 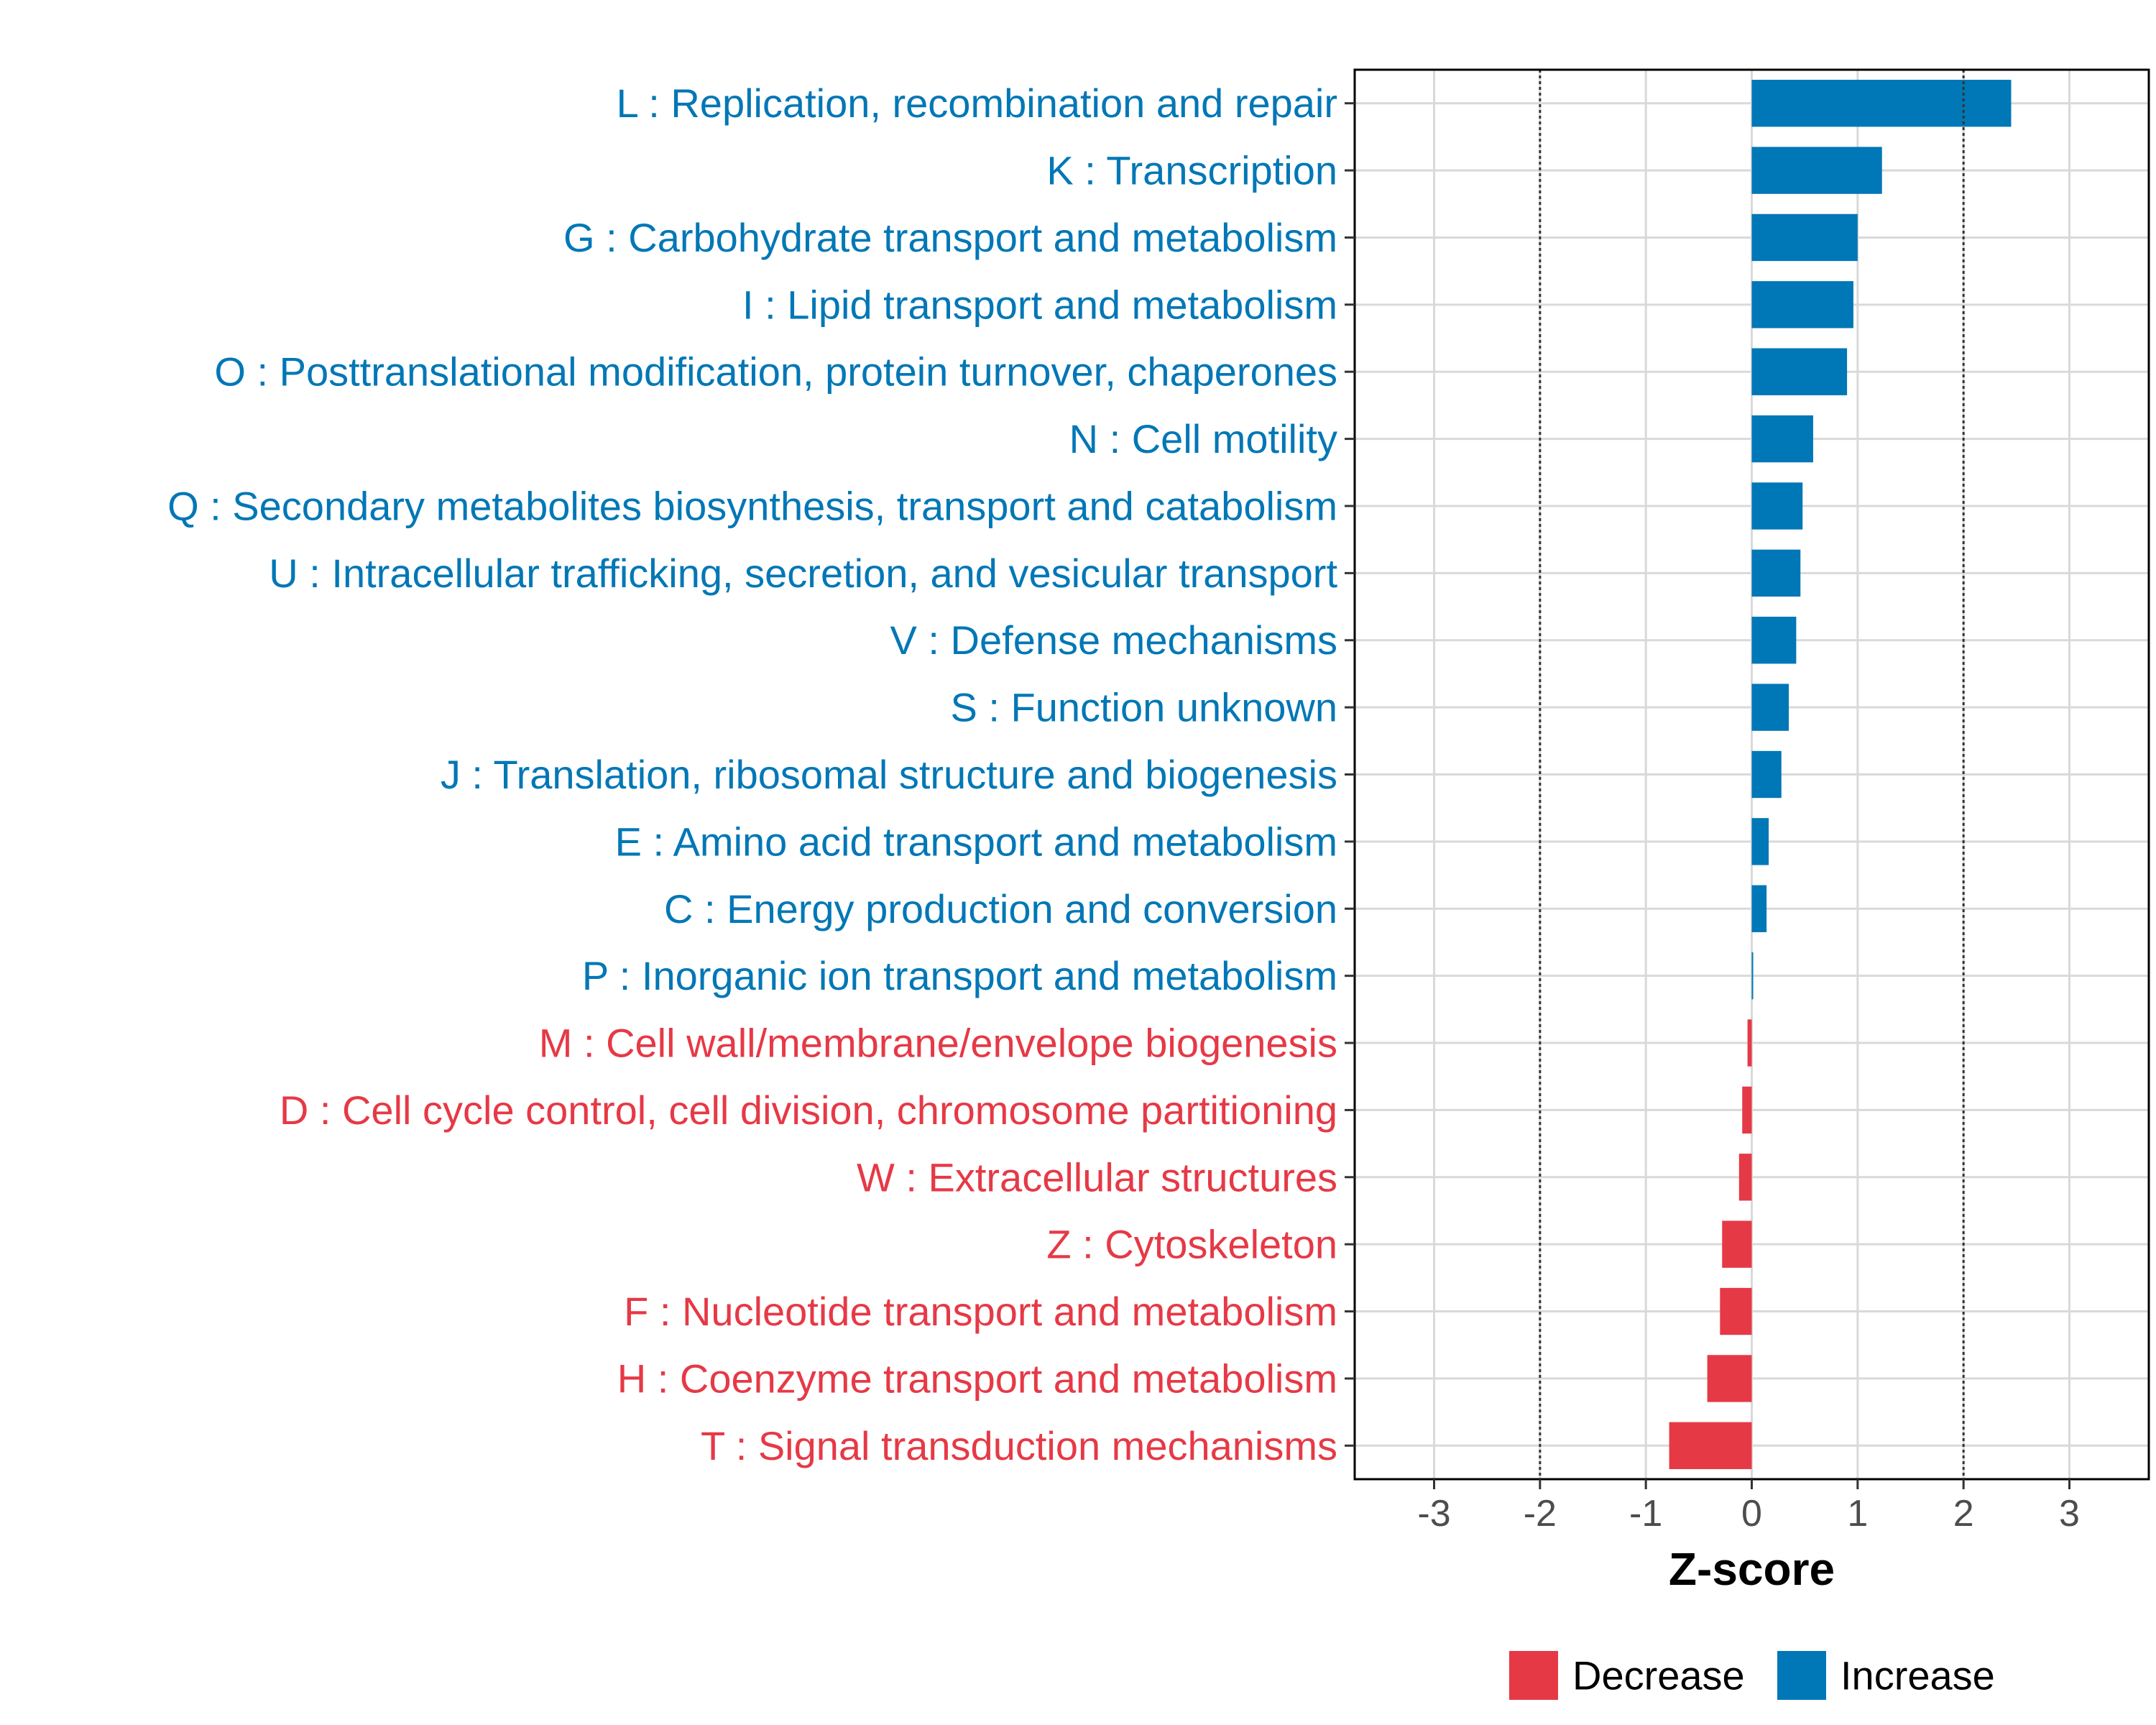 I want to click on category-label: E : Amino acid transport and metabolism, so click(x=976, y=841).